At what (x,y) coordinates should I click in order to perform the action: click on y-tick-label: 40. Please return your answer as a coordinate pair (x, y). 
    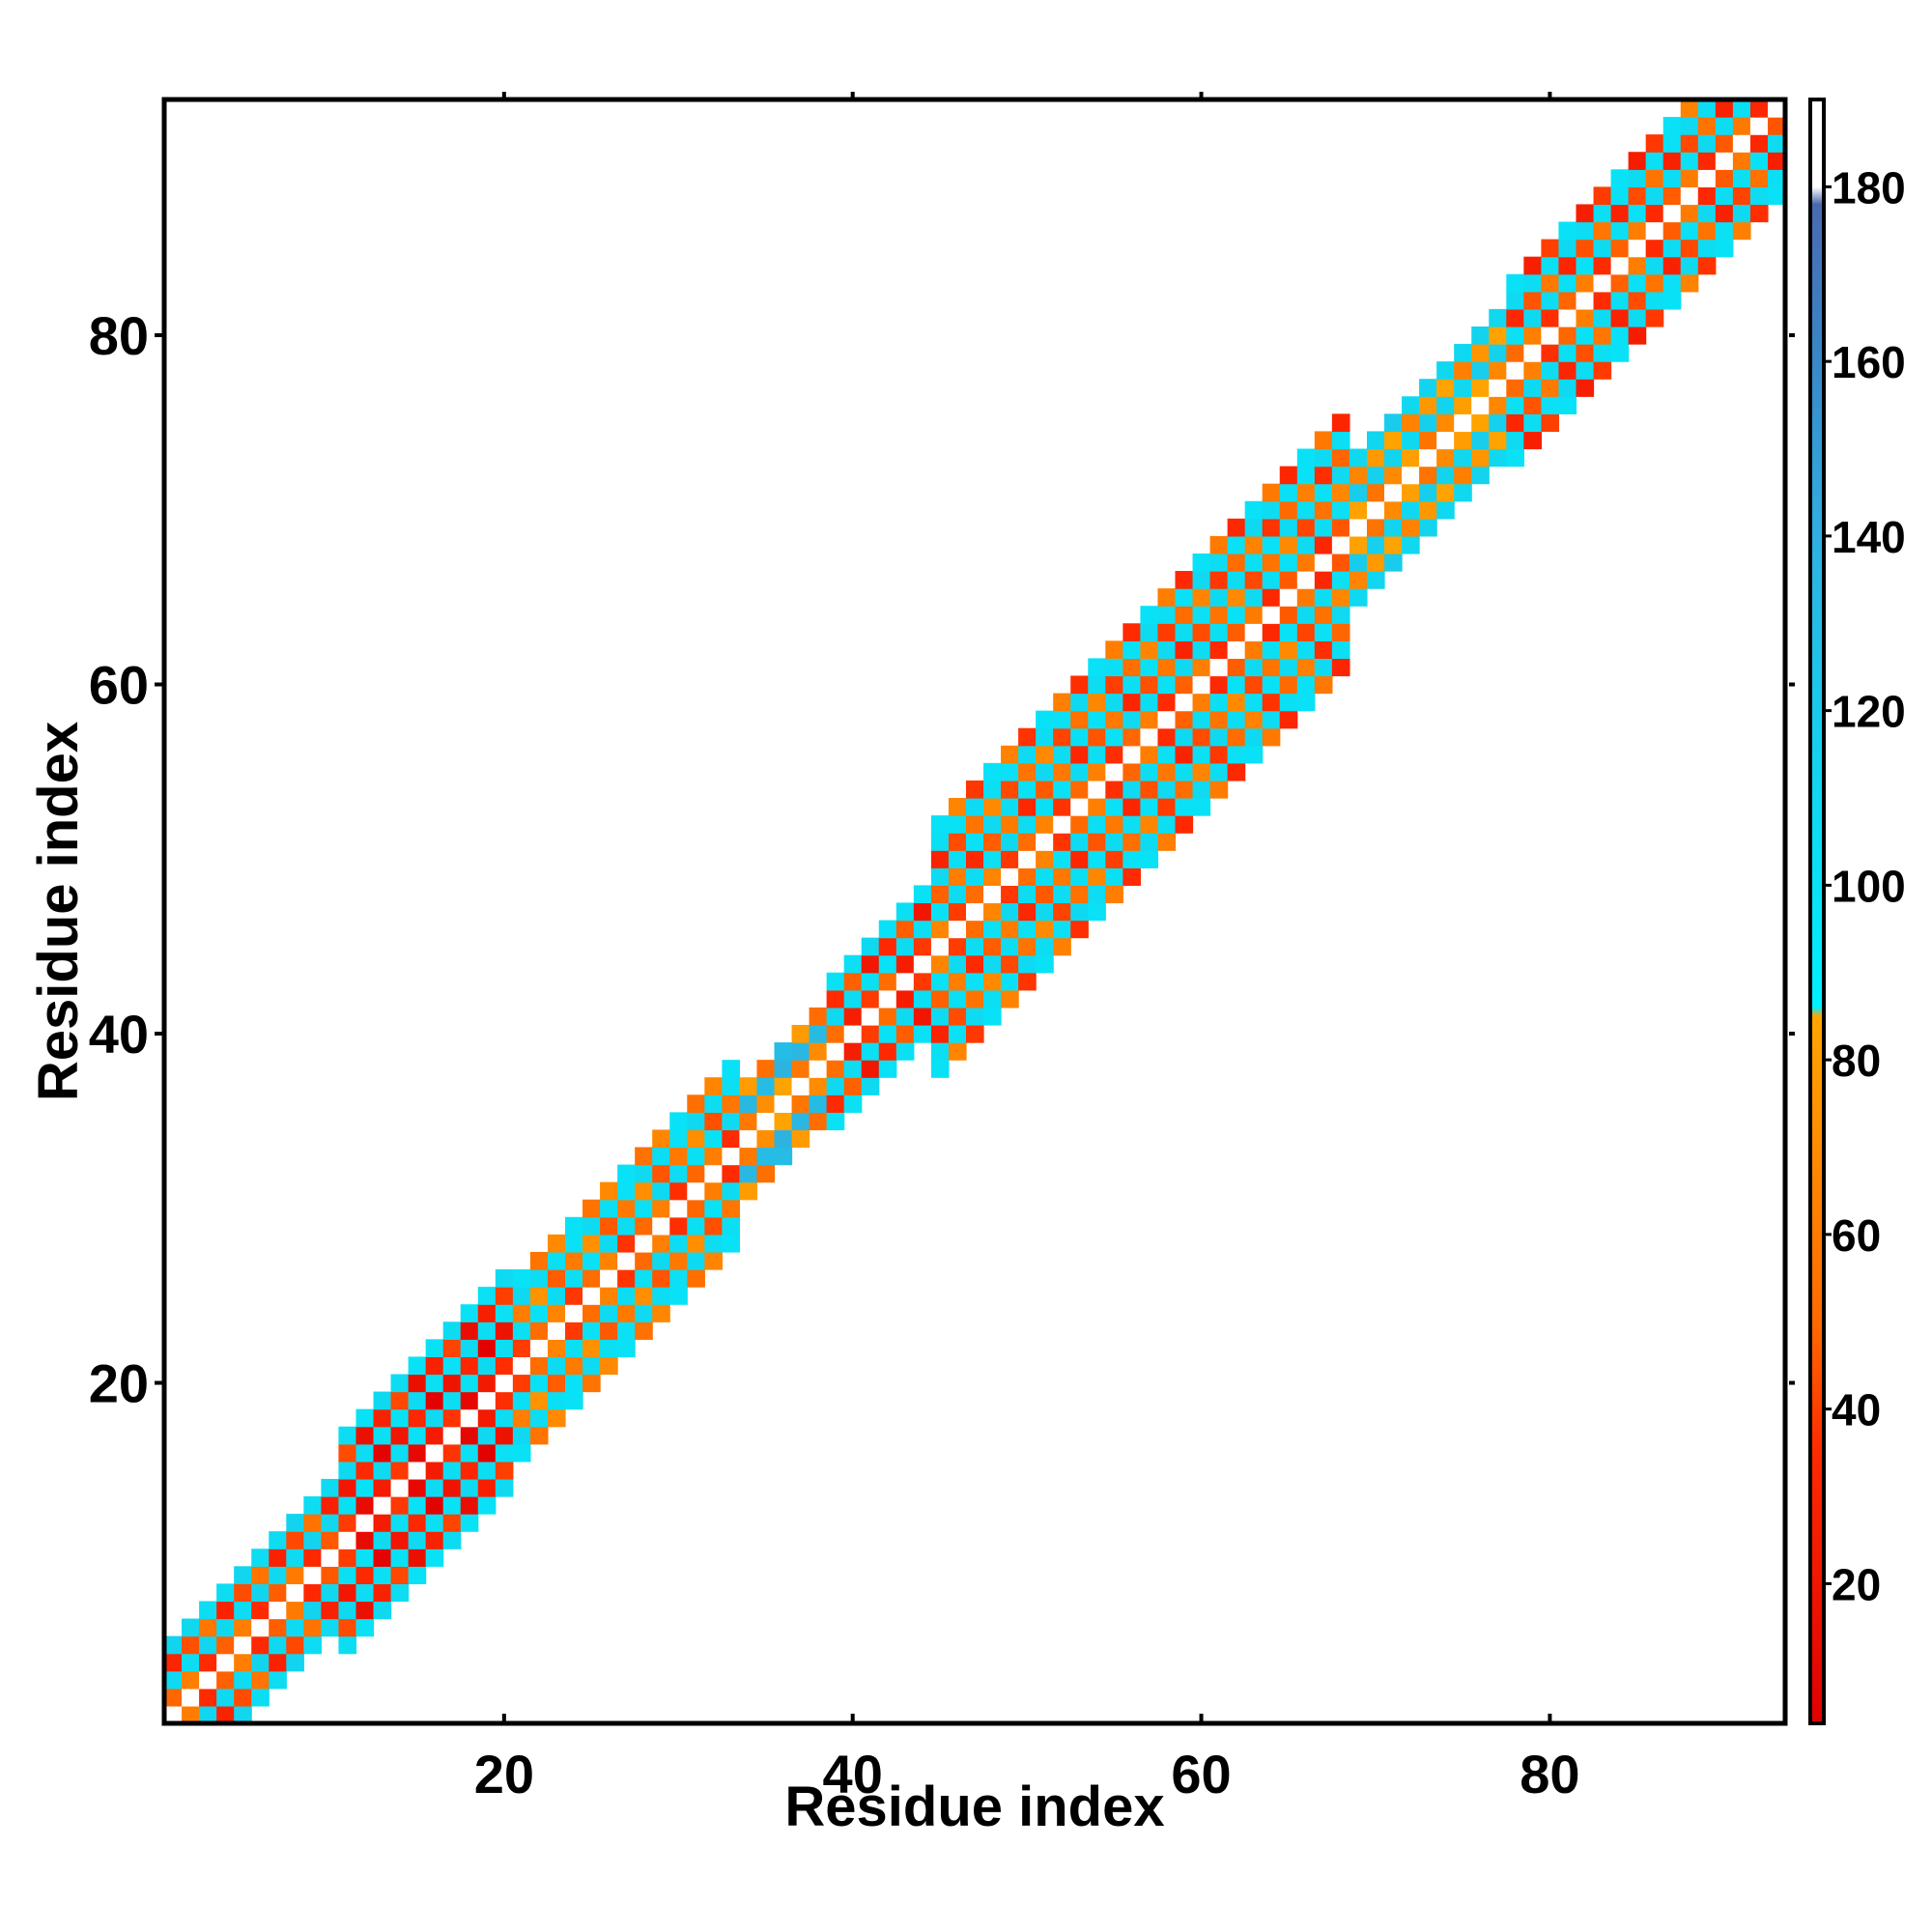
    Looking at the image, I should click on (119, 1034).